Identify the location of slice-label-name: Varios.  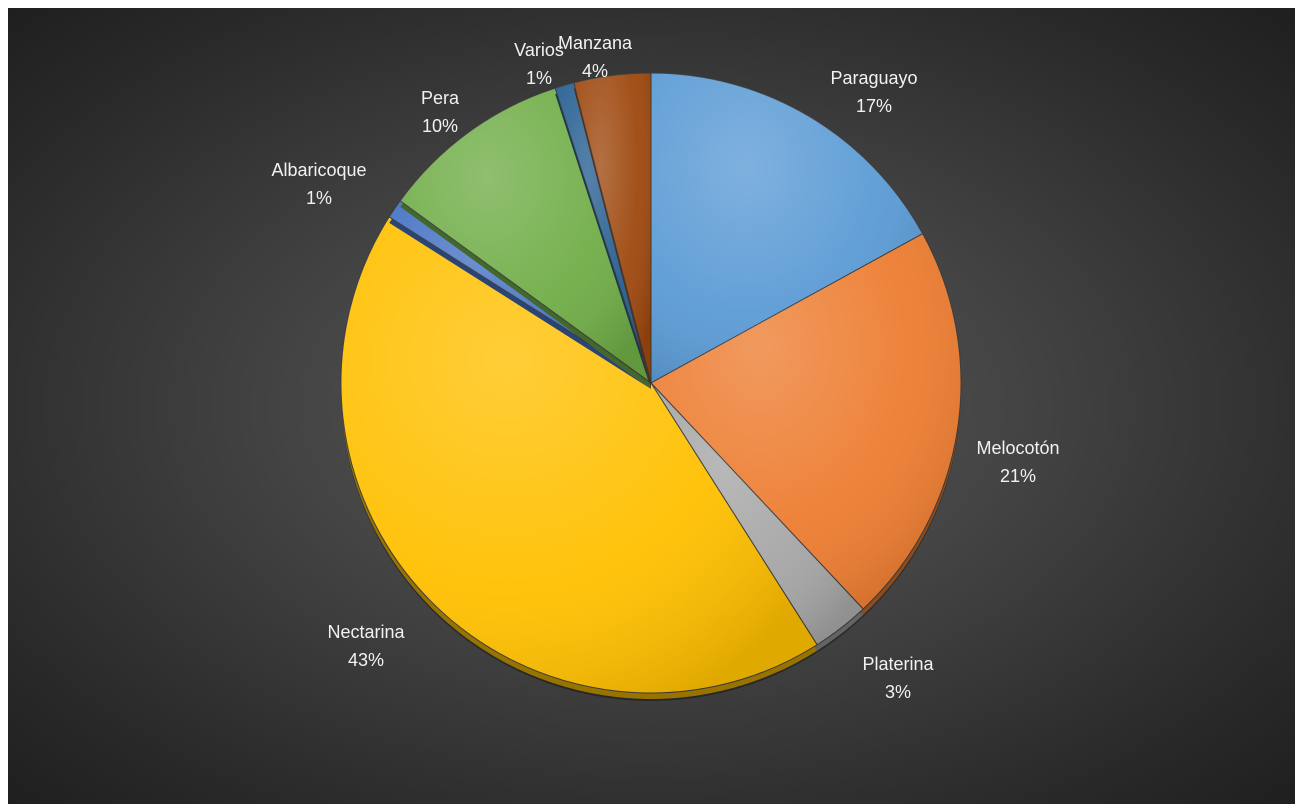
(539, 50).